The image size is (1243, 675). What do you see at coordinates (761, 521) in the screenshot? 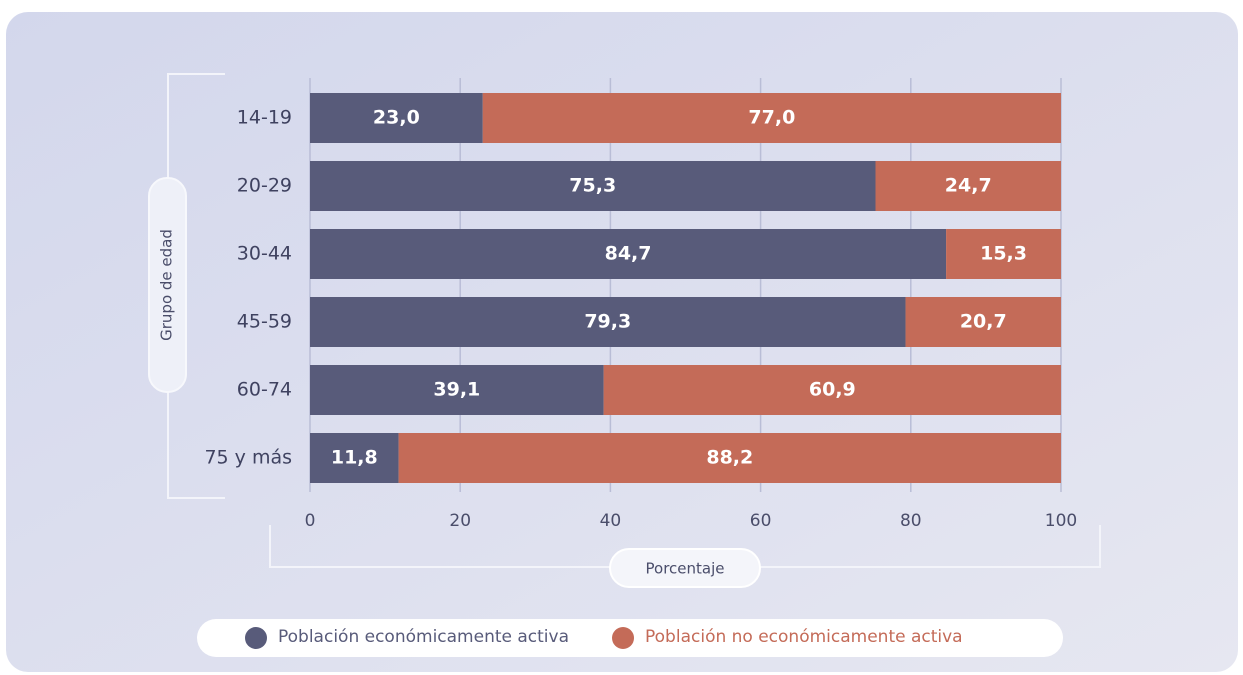
I see `x-tick-label: 60` at bounding box center [761, 521].